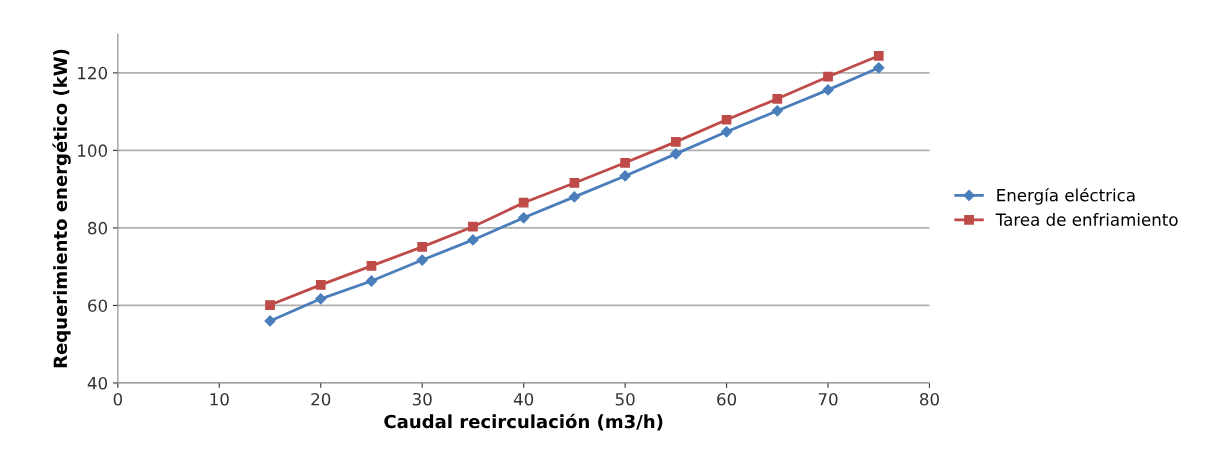  What do you see at coordinates (97, 383) in the screenshot?
I see `y-tick-label: 40` at bounding box center [97, 383].